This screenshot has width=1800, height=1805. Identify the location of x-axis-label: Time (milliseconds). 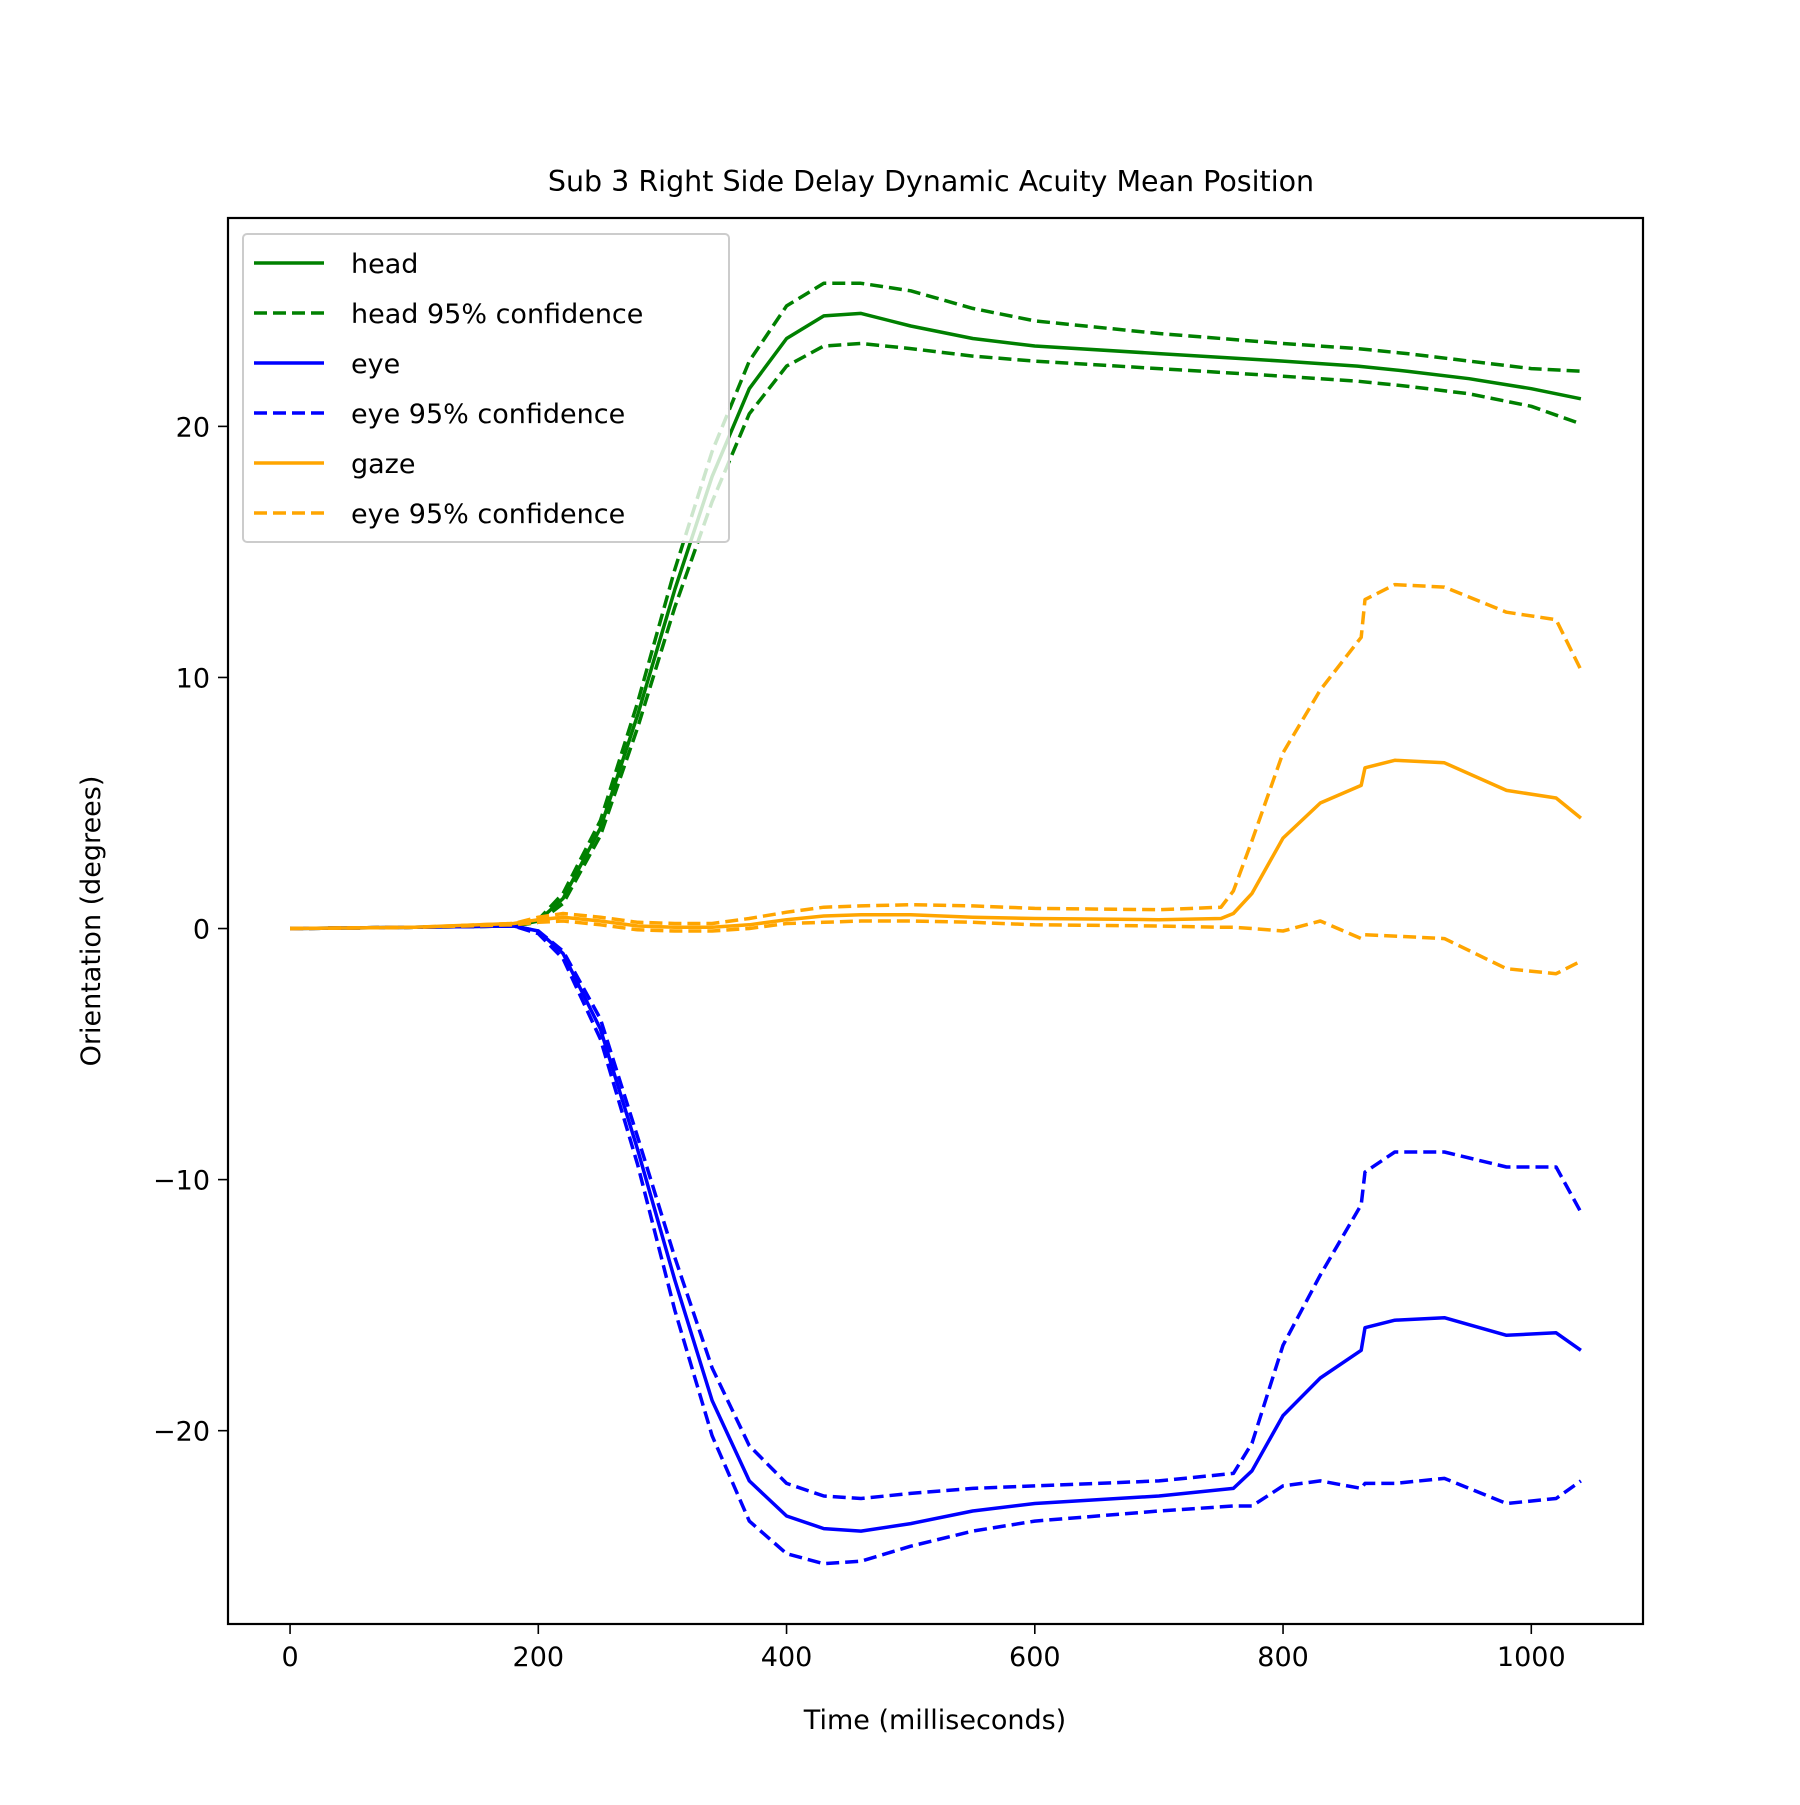
(934, 1720).